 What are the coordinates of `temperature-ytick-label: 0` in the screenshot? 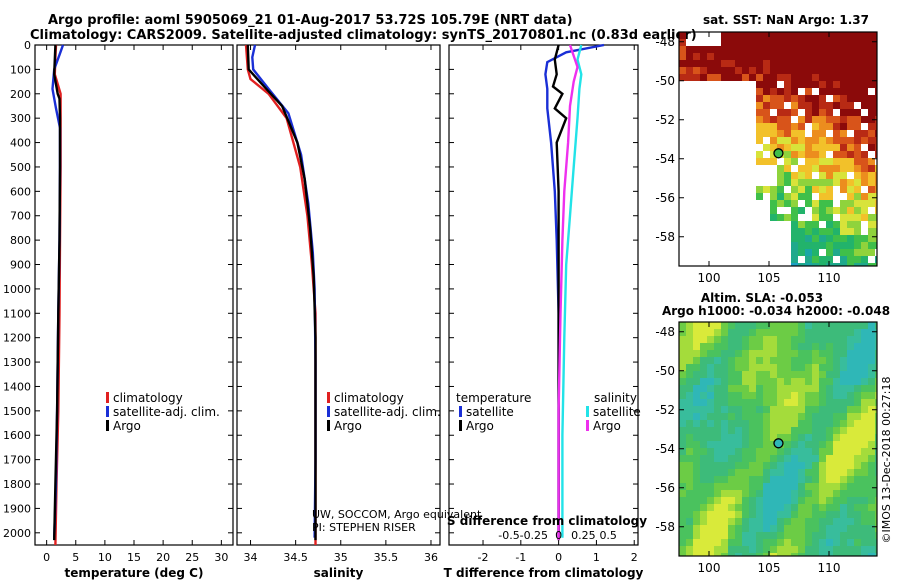 It's located at (27, 45).